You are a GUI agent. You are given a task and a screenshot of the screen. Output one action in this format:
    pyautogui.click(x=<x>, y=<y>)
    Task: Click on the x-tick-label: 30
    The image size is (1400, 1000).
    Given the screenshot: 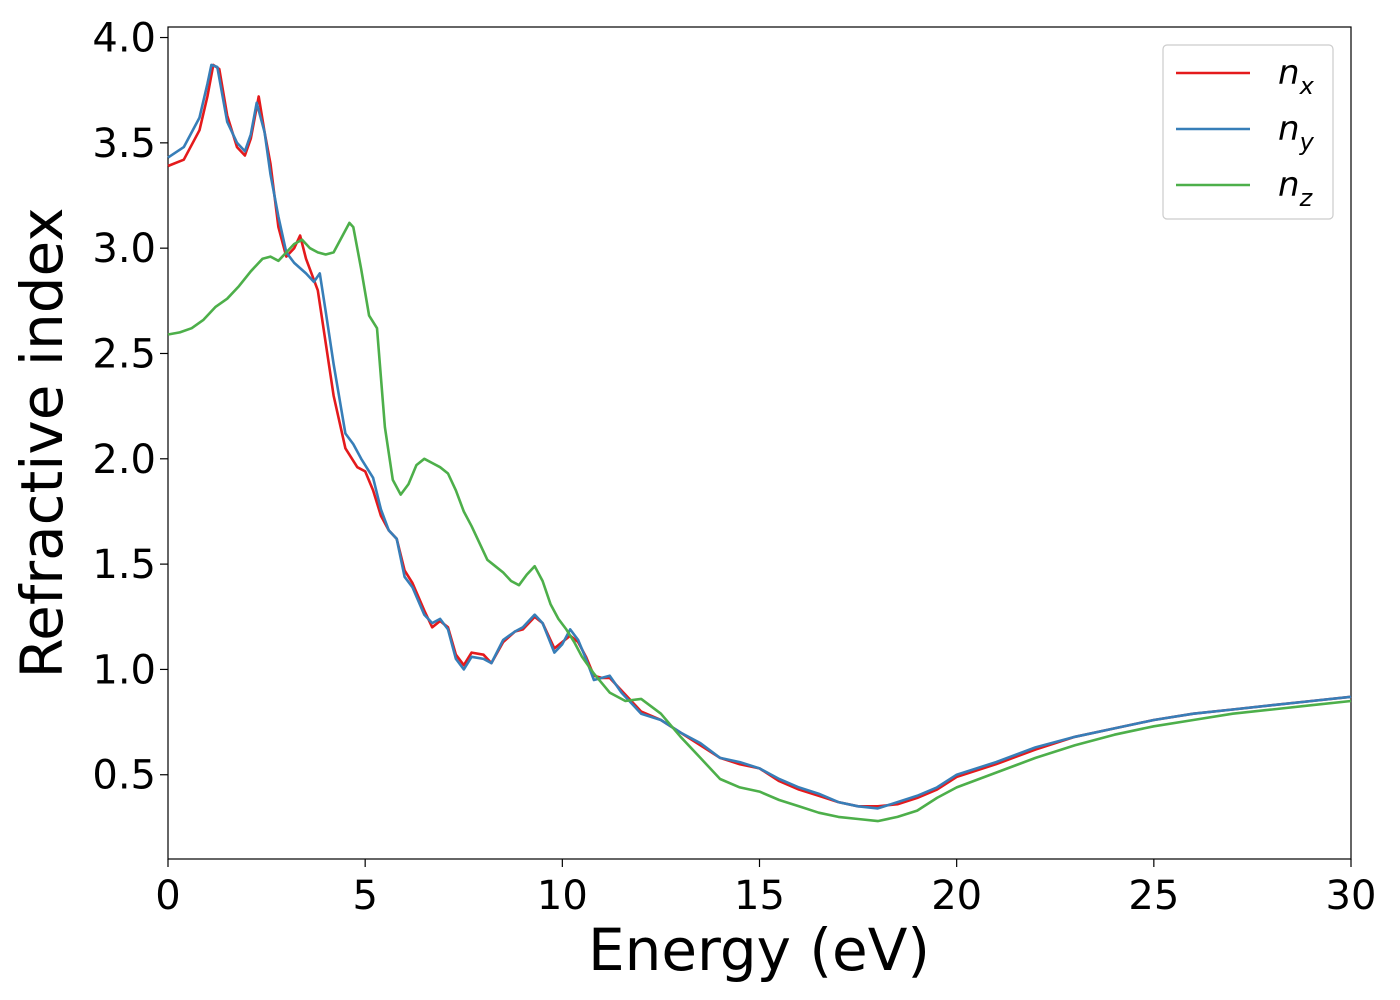 What is the action you would take?
    pyautogui.click(x=1351, y=896)
    